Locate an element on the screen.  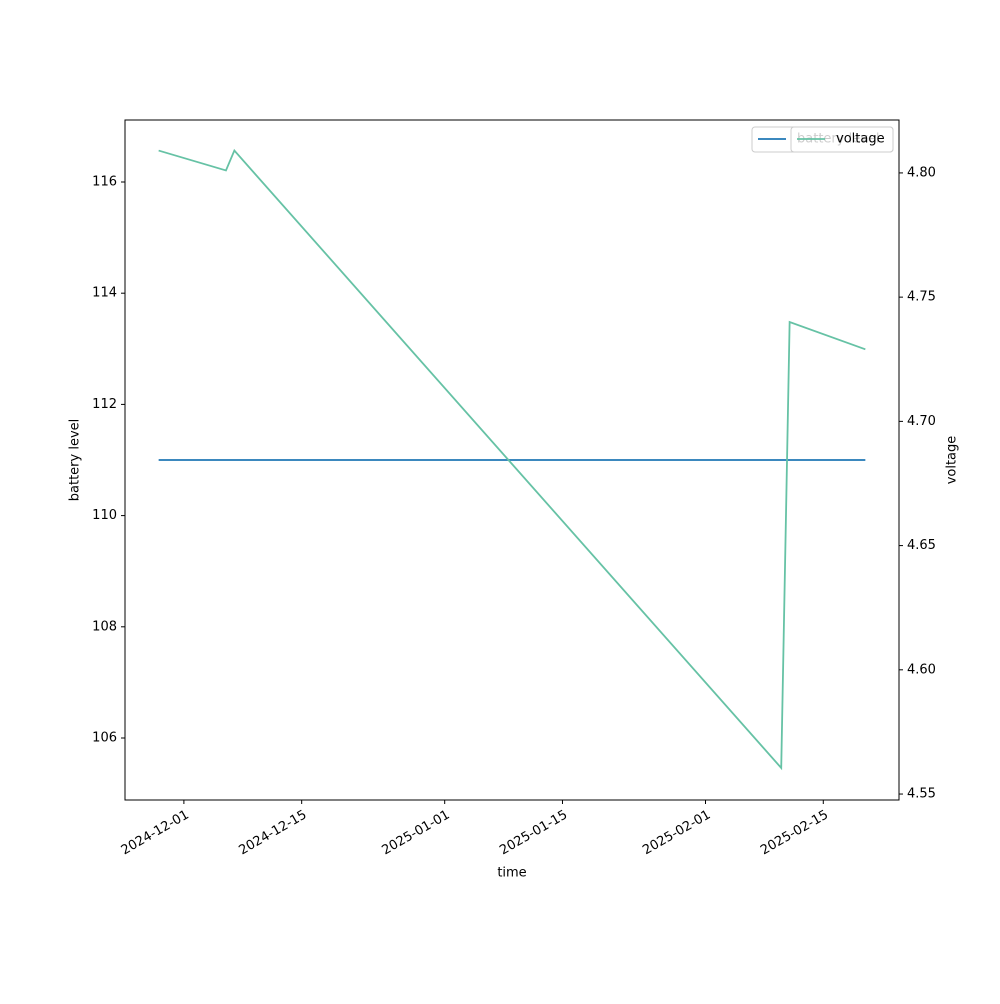
x-tick-label: 2025-01-15 is located at coordinates (533, 833).